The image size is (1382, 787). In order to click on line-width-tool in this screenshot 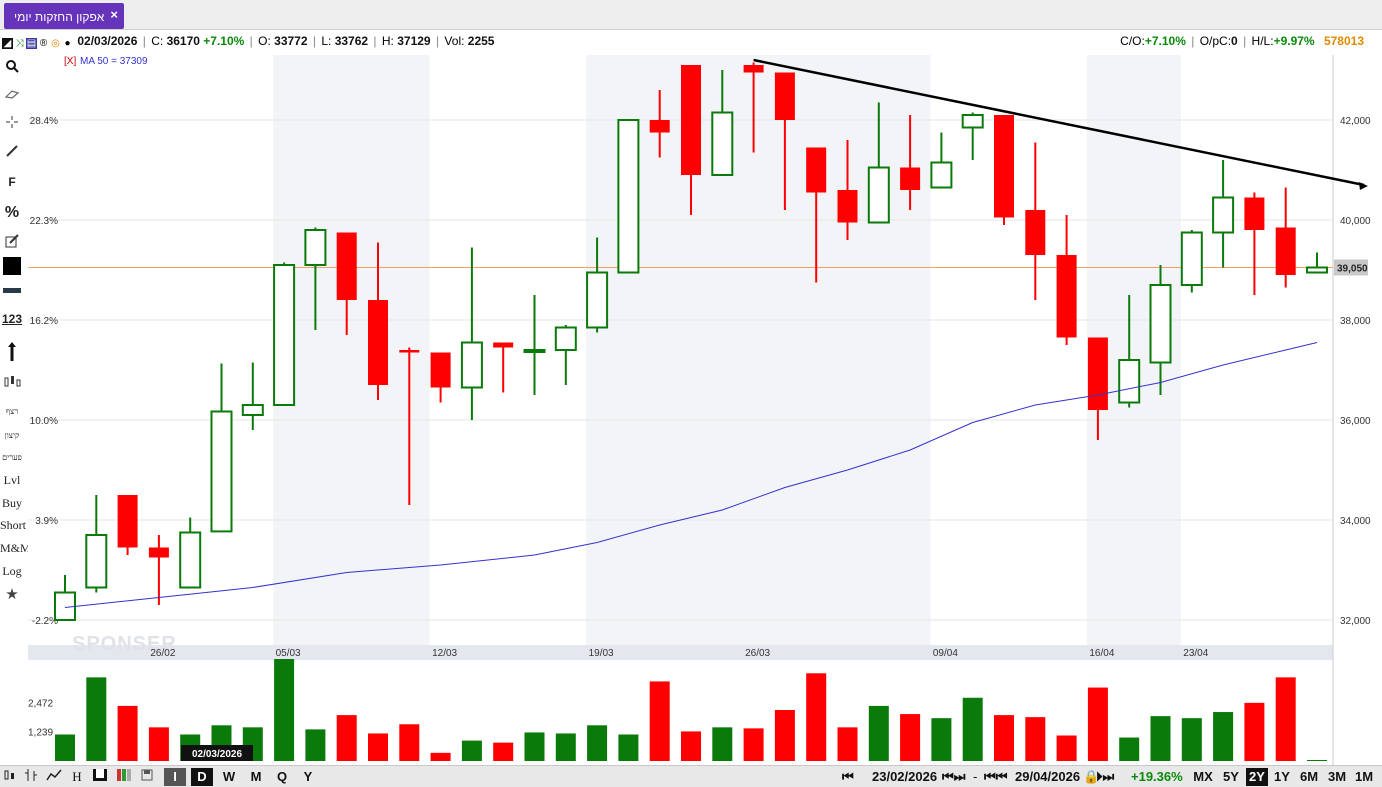, I will do `click(12, 290)`.